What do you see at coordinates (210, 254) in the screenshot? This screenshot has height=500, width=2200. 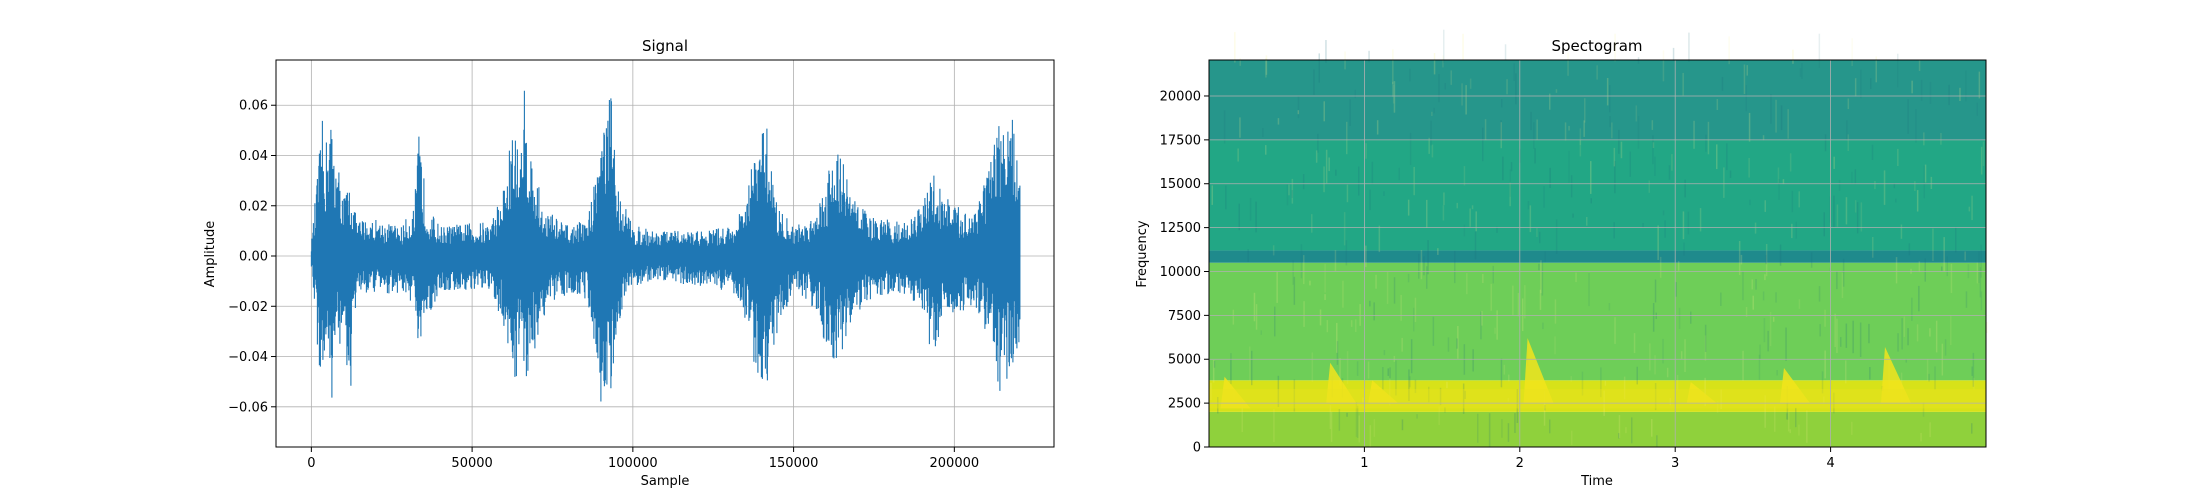 I see `signal-y-label: Amplitude` at bounding box center [210, 254].